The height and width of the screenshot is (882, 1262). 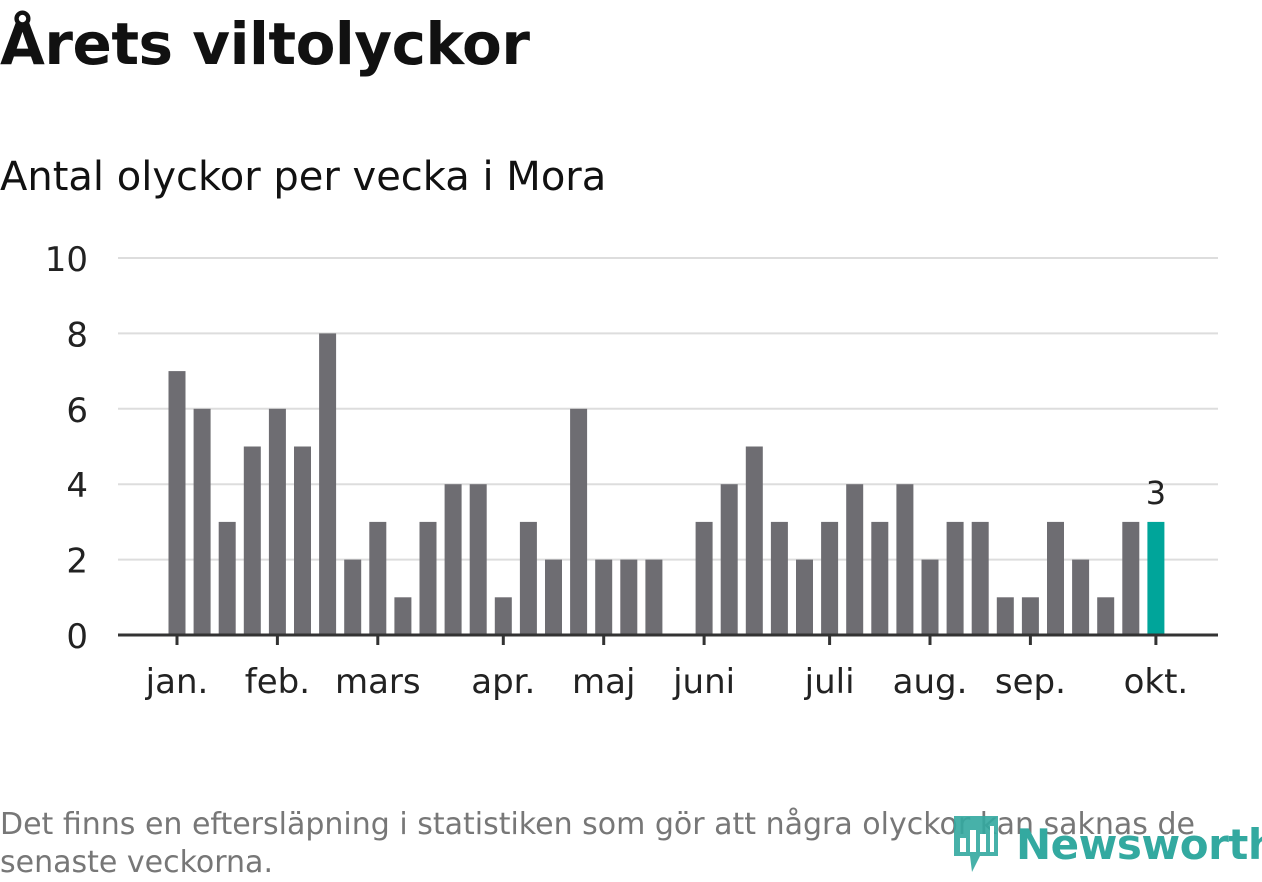 What do you see at coordinates (1156, 493) in the screenshot?
I see `data-label: 3` at bounding box center [1156, 493].